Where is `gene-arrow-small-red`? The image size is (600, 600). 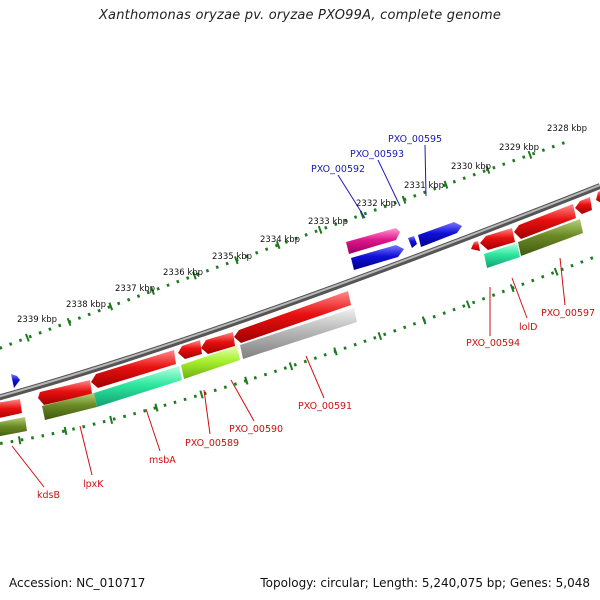 gene-arrow-small-red is located at coordinates (475, 246).